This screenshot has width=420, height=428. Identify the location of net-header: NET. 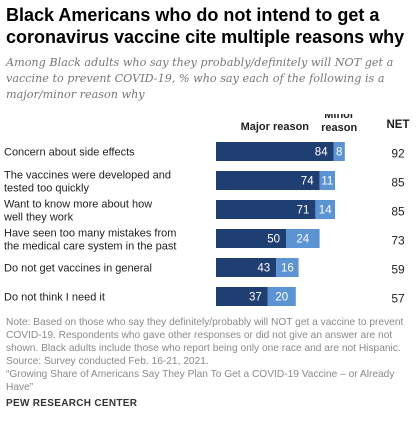
(398, 125).